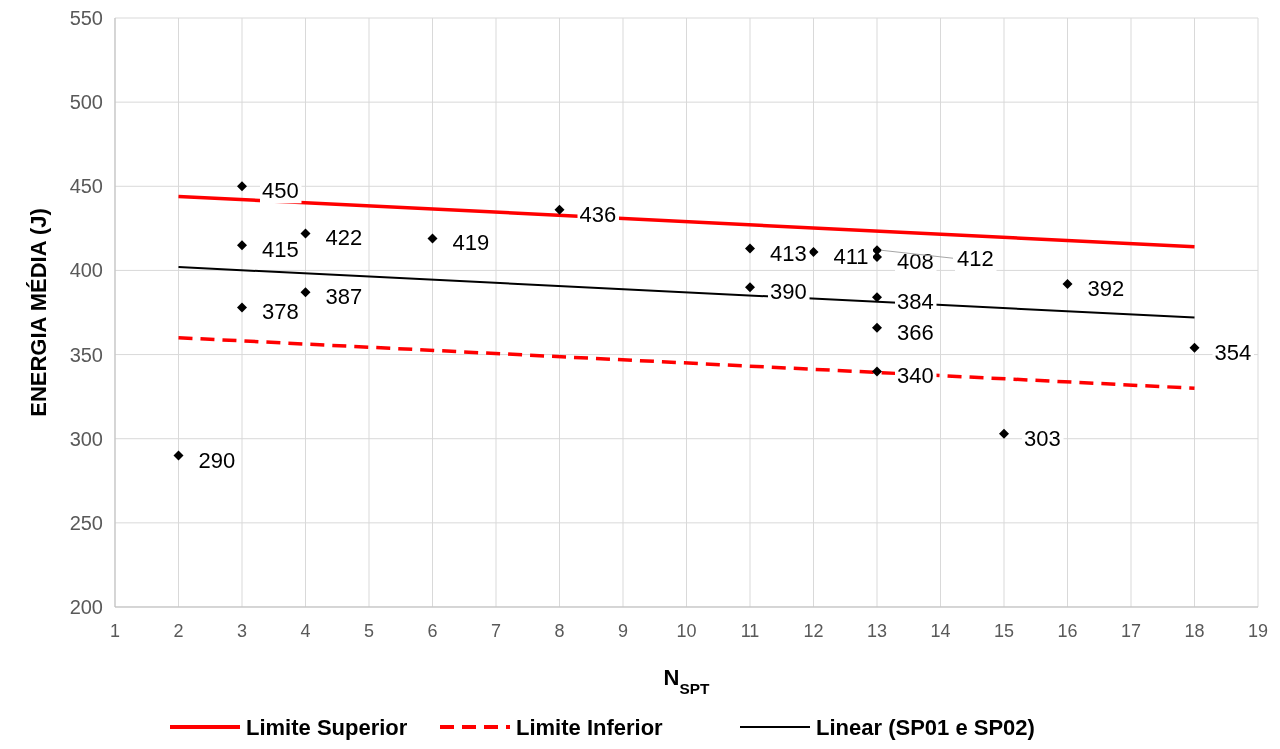 This screenshot has height=749, width=1280. Describe the element at coordinates (471, 243) in the screenshot. I see `data-label: 419` at that location.